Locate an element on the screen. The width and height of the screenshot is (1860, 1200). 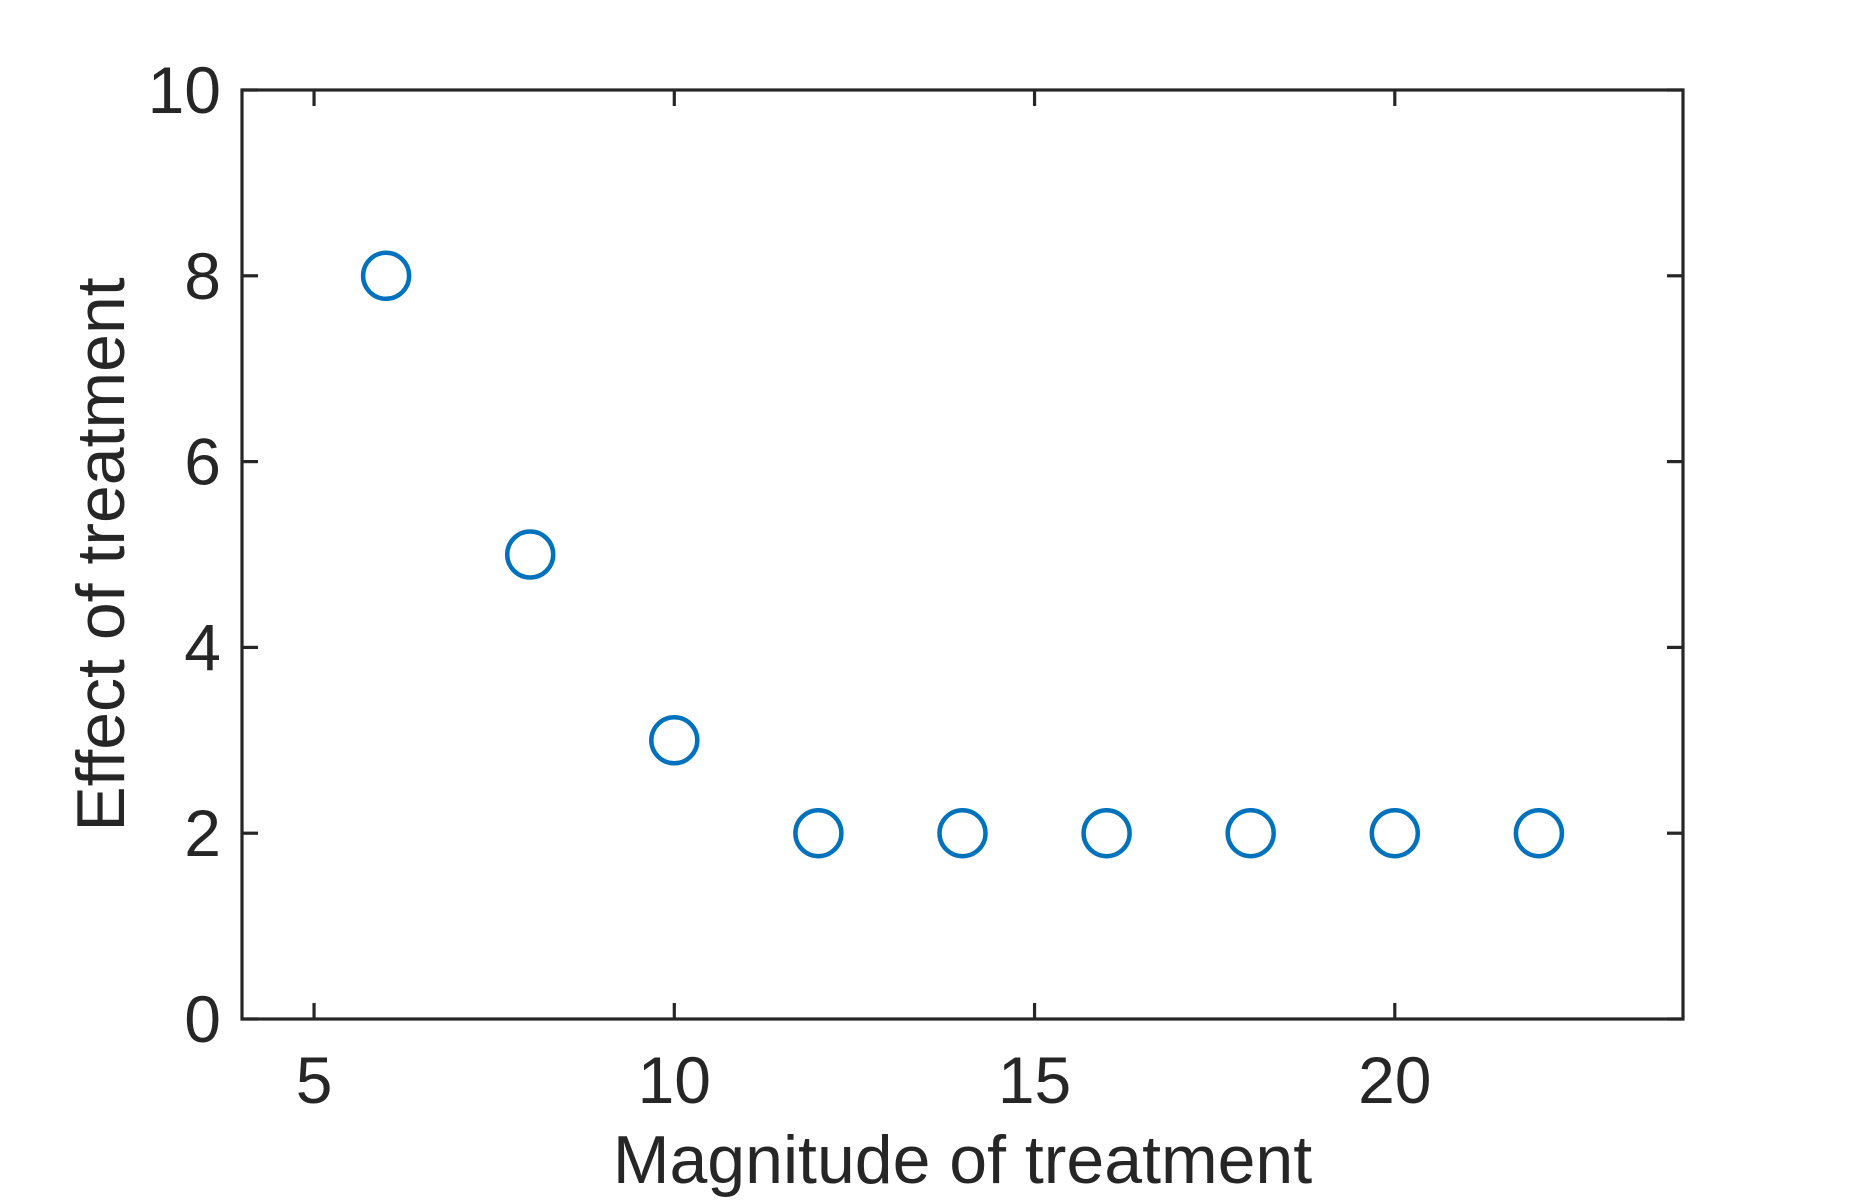
y-axis-label: Effect of treatment is located at coordinates (101, 554).